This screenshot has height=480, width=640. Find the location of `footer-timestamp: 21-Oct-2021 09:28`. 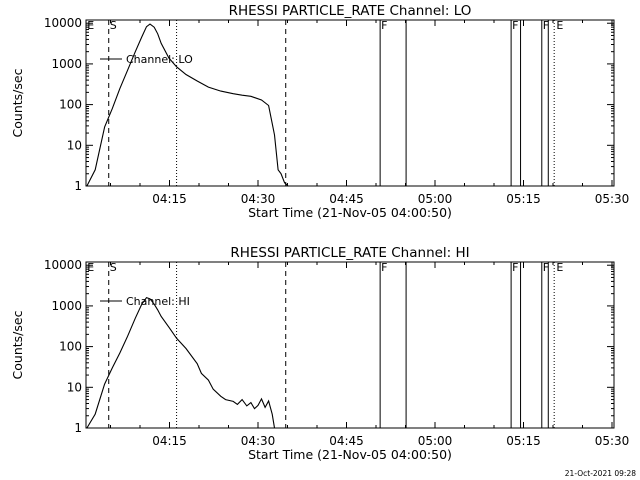

footer-timestamp: 21-Oct-2021 09:28 is located at coordinates (600, 473).